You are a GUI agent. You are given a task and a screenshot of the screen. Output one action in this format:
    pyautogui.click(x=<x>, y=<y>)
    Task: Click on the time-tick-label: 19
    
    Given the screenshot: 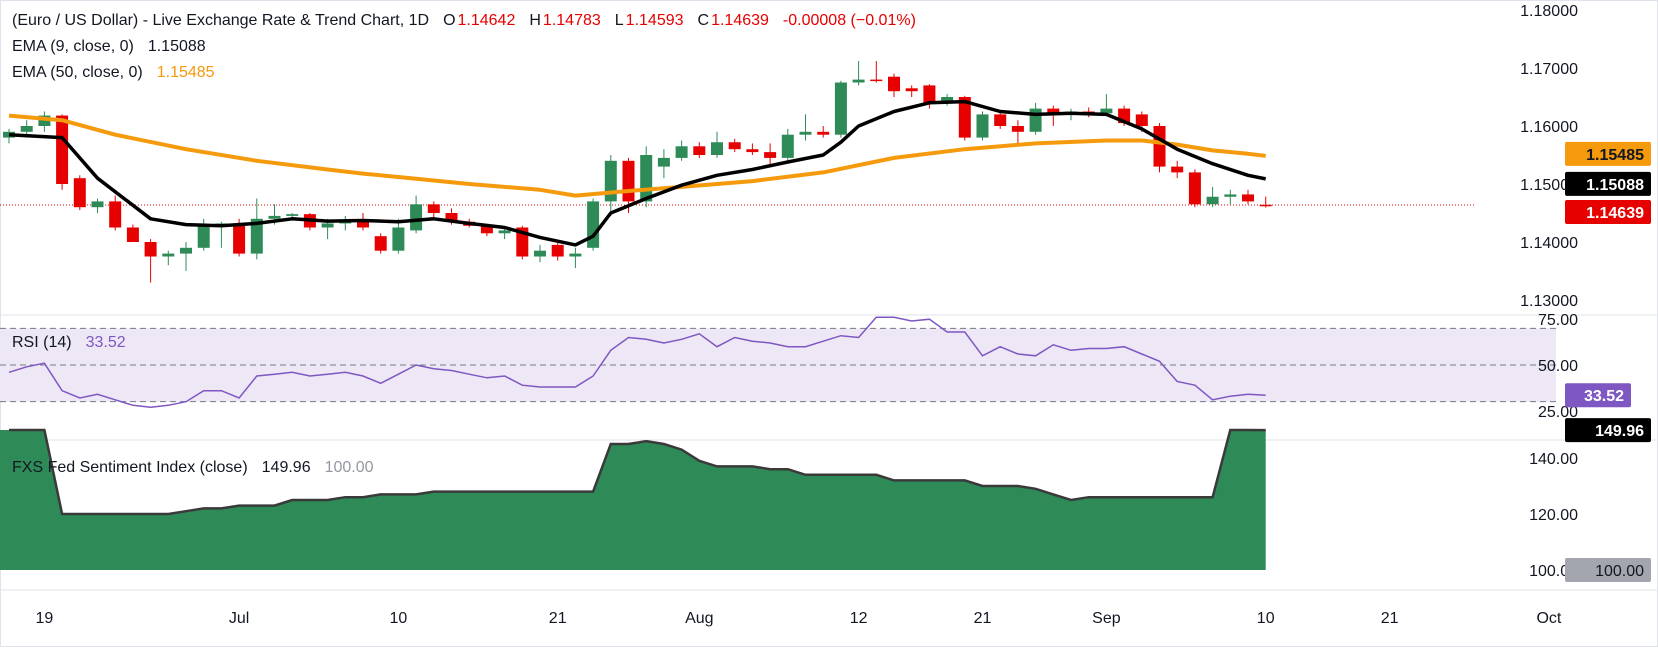 What is the action you would take?
    pyautogui.click(x=45, y=618)
    